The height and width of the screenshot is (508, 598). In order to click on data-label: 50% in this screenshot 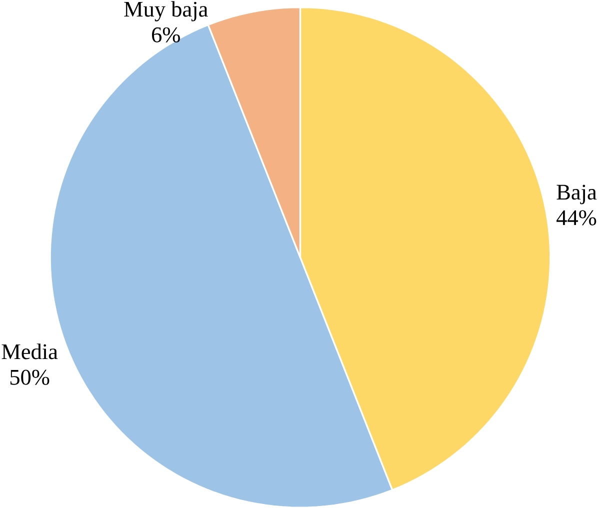, I will do `click(30, 377)`.